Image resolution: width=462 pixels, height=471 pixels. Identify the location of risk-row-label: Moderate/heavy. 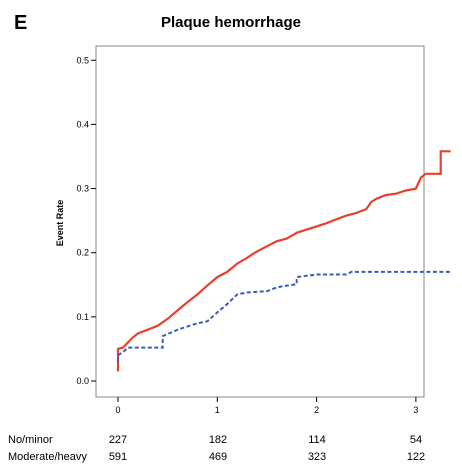
(47, 457).